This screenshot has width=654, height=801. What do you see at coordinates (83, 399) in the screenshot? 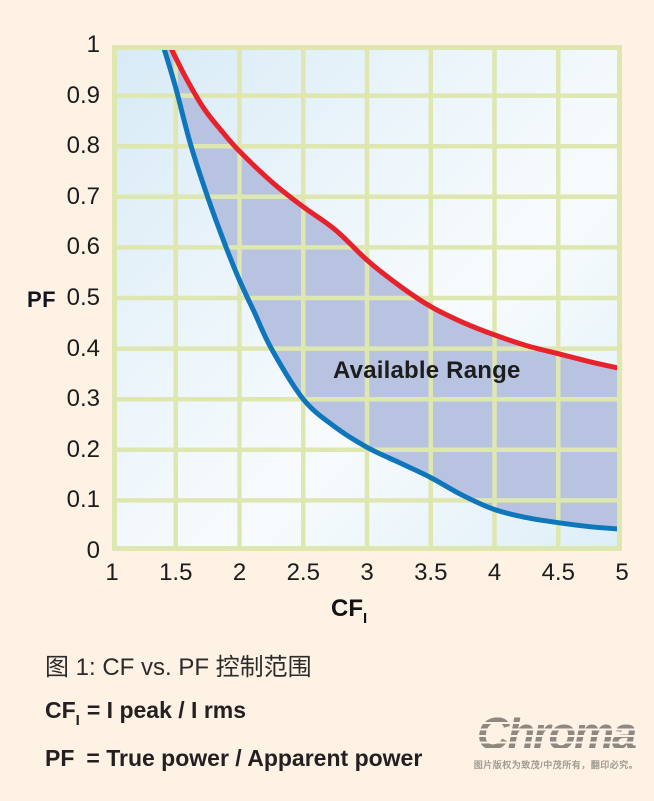
I see `y-tick-label: 0.3` at bounding box center [83, 399].